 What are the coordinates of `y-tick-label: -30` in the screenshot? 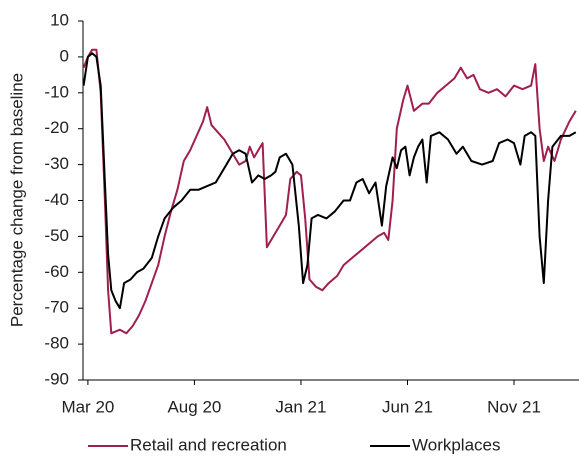 It's located at (56, 163).